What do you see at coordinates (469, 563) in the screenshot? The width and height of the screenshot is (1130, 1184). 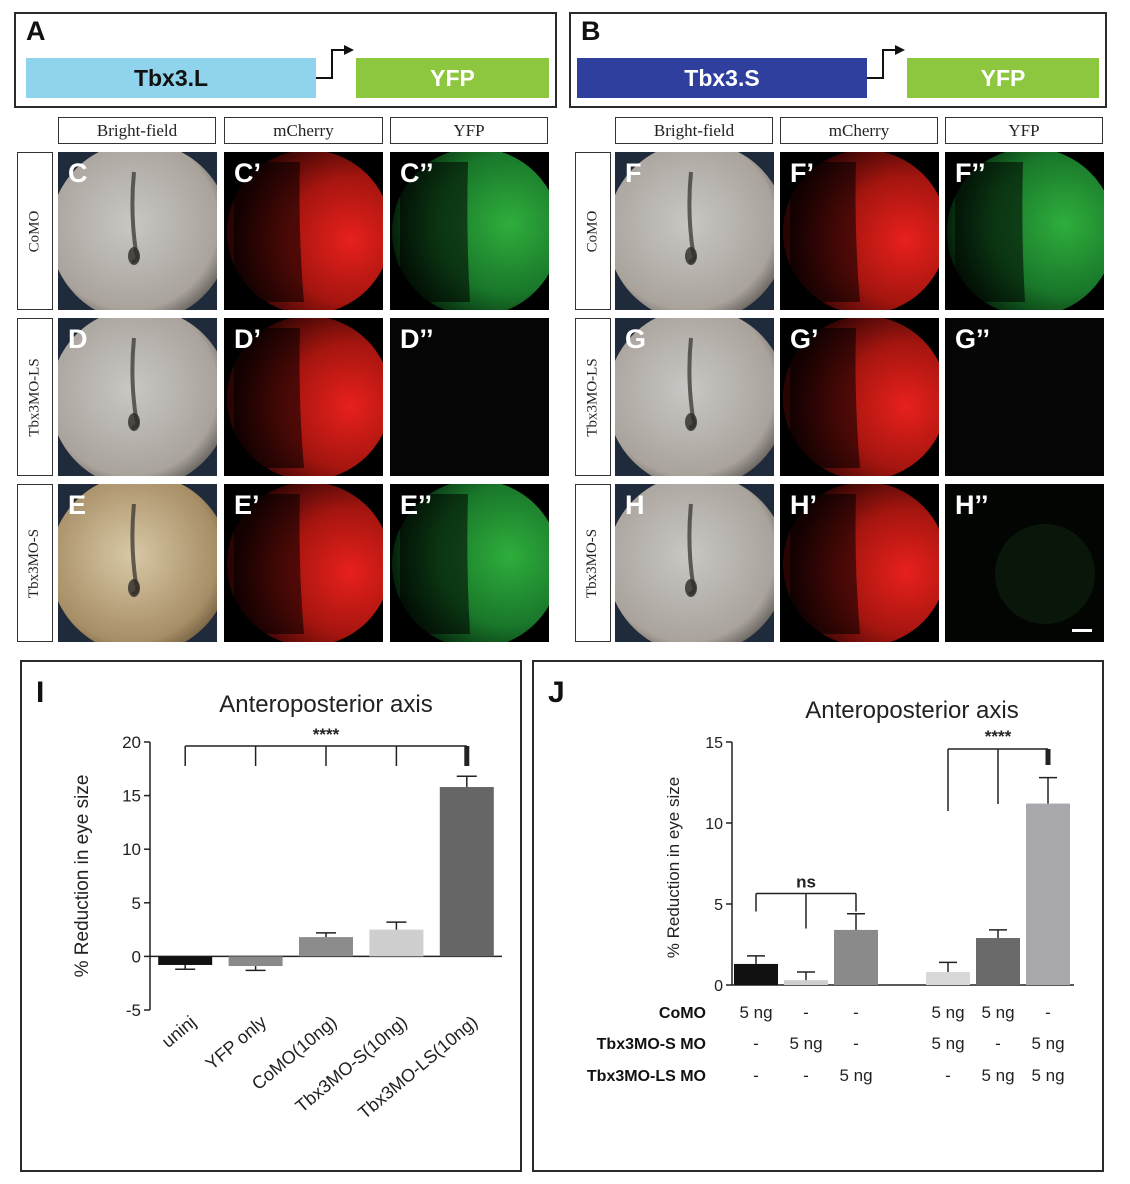 I see `micrograph-yfp: E’’` at bounding box center [469, 563].